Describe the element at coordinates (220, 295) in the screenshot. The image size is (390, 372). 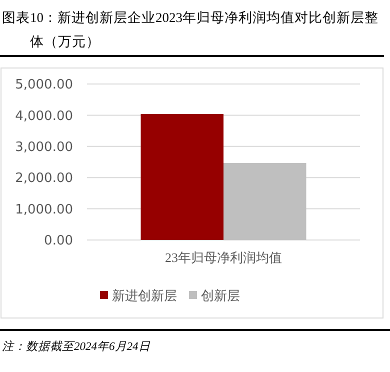
I see `legend-label: 创新层` at that location.